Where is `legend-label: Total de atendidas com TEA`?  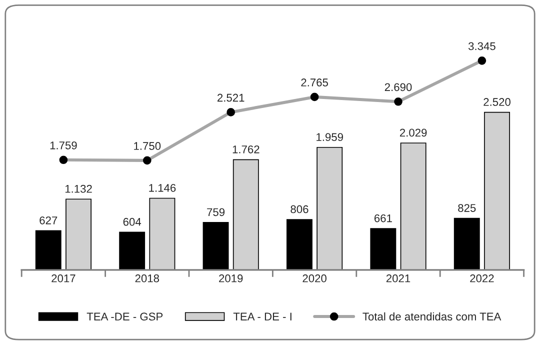 legend-label: Total de atendidas com TEA is located at coordinates (432, 316).